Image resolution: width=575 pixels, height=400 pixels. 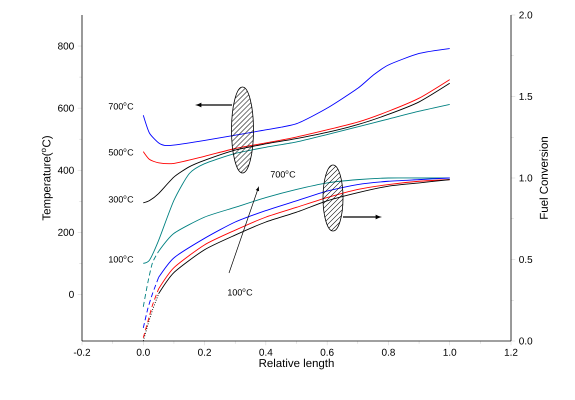 I want to click on y-tick-label: 200, so click(x=66, y=232).